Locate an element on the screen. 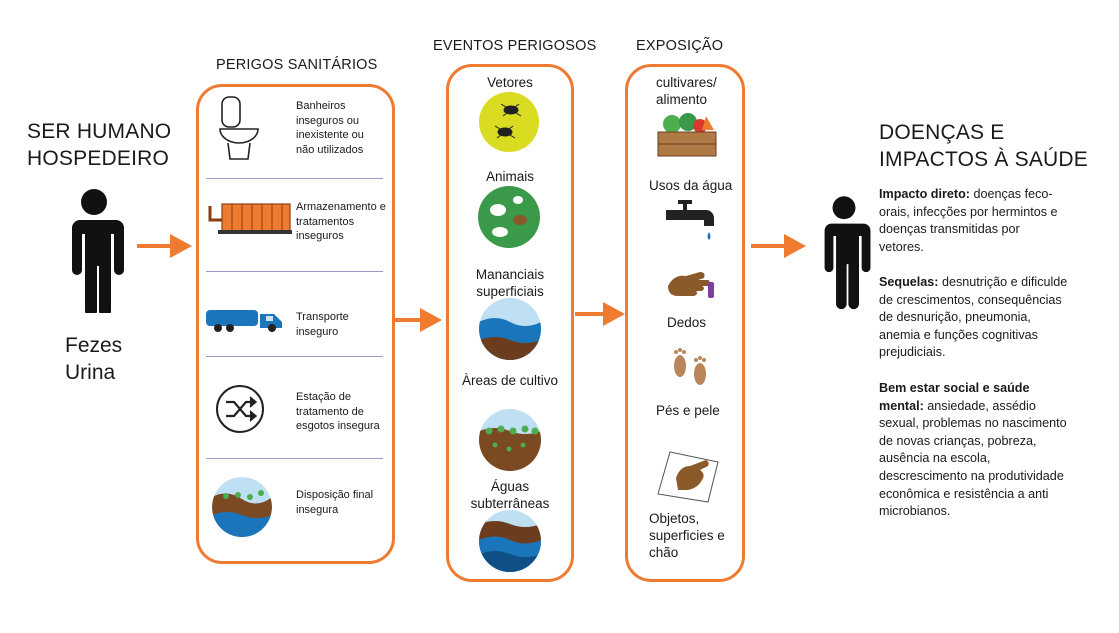 This screenshot has width=1119, height=633. impact-sequels-heading: Sequelas: is located at coordinates (909, 282).